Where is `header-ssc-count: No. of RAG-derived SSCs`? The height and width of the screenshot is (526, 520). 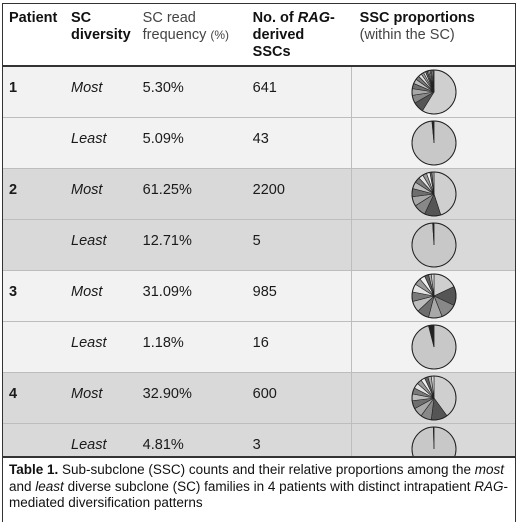
header-ssc-count: No. of RAG-derived SSCs is located at coordinates (293, 35).